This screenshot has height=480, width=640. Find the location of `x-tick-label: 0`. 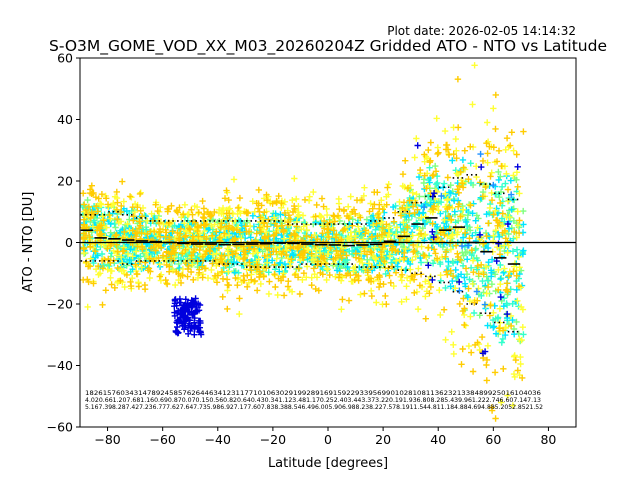

x-tick-label: 0 is located at coordinates (328, 439).